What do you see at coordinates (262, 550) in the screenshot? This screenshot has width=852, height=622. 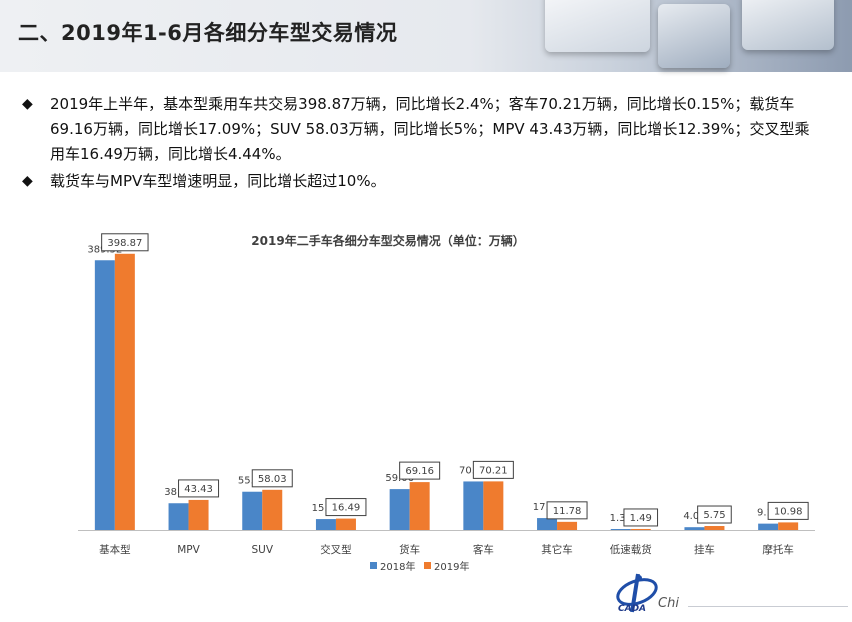 I see `x-tick-label: SUV` at bounding box center [262, 550].